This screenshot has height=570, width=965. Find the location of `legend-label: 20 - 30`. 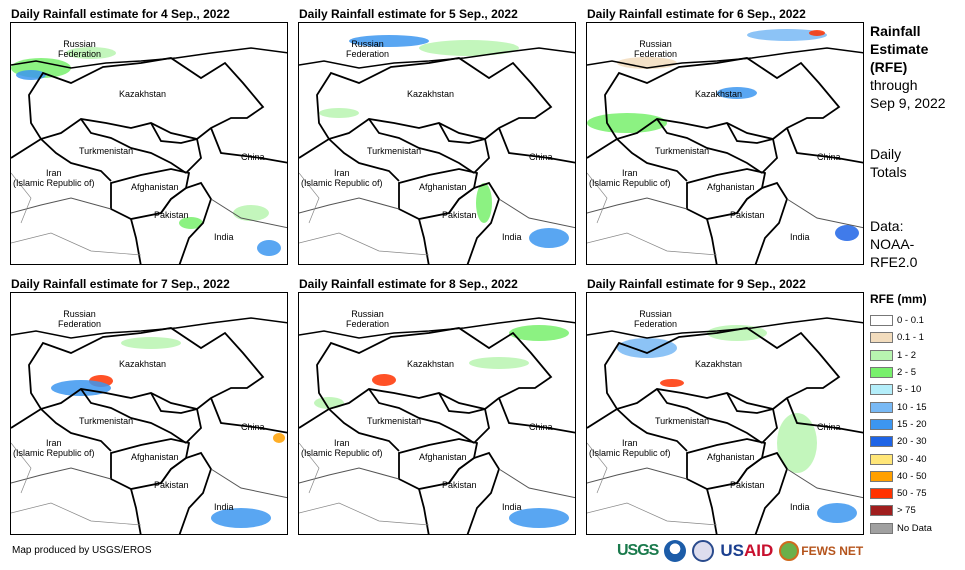

legend-label: 20 - 30 is located at coordinates (912, 442).